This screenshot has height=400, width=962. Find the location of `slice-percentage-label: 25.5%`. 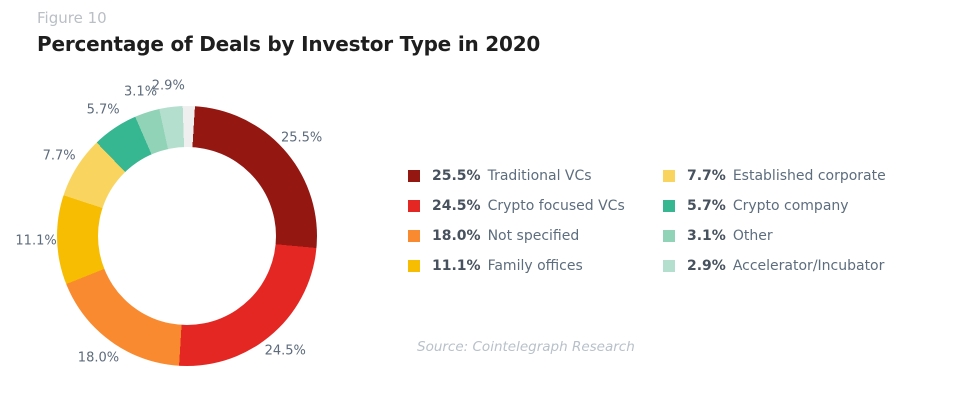

slice-percentage-label: 25.5% is located at coordinates (301, 138).